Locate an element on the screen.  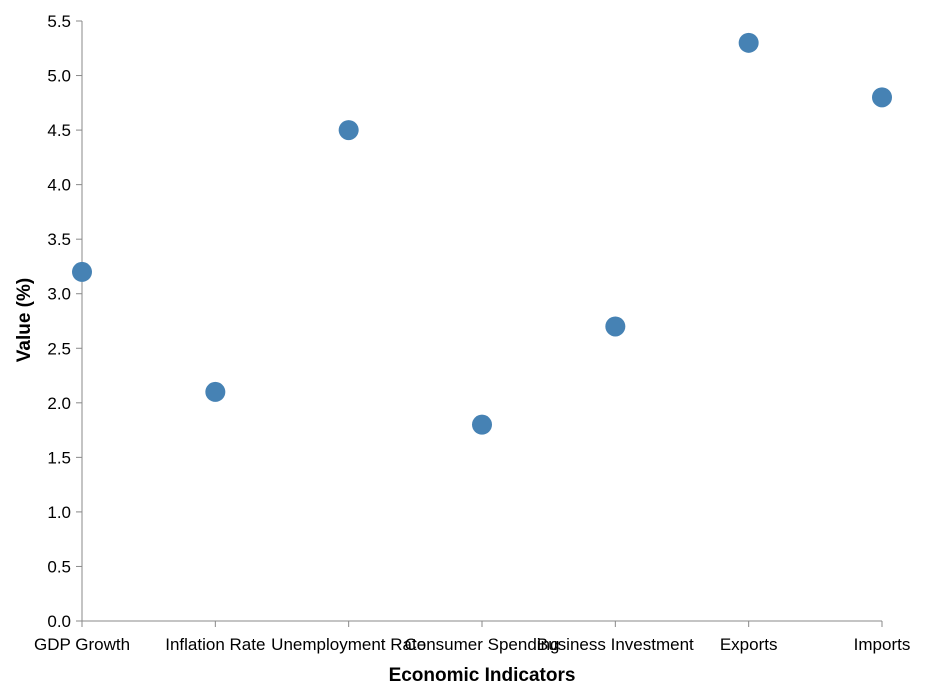
y-tick-label: 5.0 is located at coordinates (59, 76).